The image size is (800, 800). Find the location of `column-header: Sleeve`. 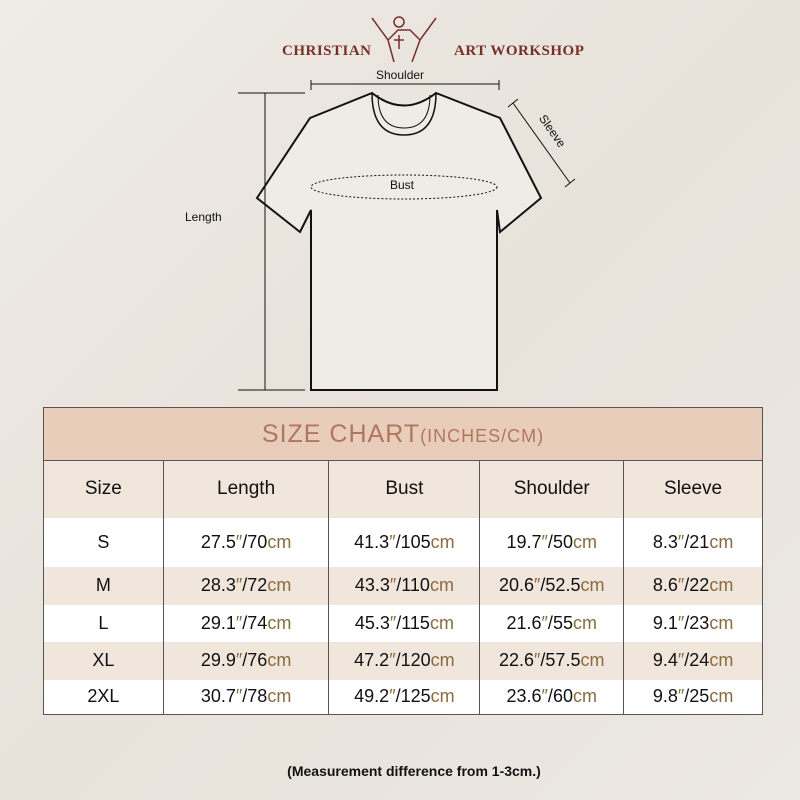

column-header: Sleeve is located at coordinates (693, 489).